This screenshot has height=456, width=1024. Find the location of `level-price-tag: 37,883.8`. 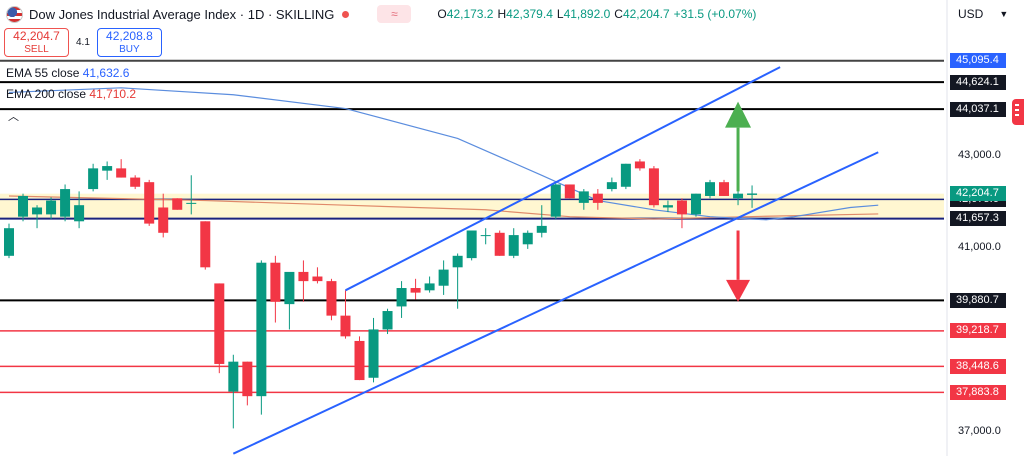

level-price-tag: 37,883.8 is located at coordinates (978, 392).